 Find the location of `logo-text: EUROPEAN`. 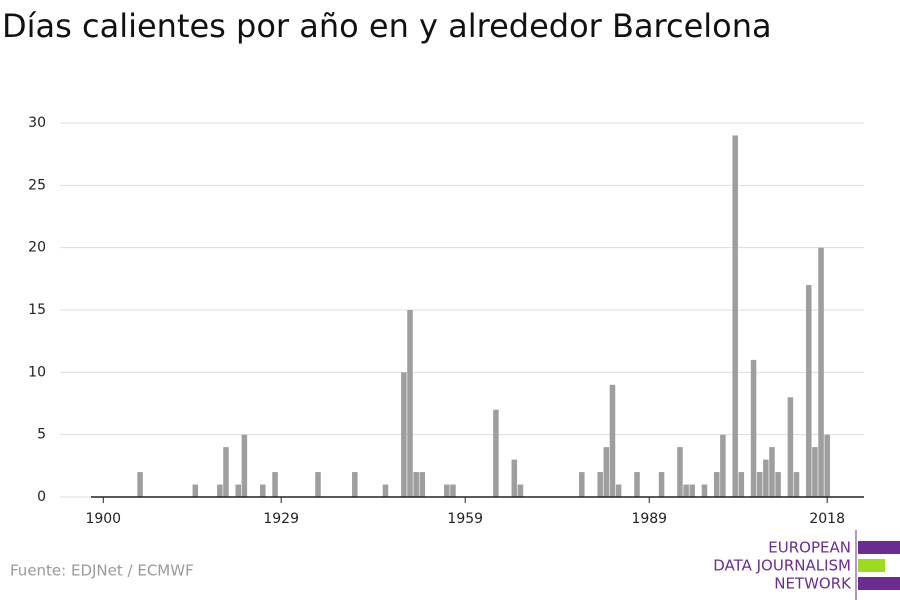

logo-text: EUROPEAN is located at coordinates (809, 548).